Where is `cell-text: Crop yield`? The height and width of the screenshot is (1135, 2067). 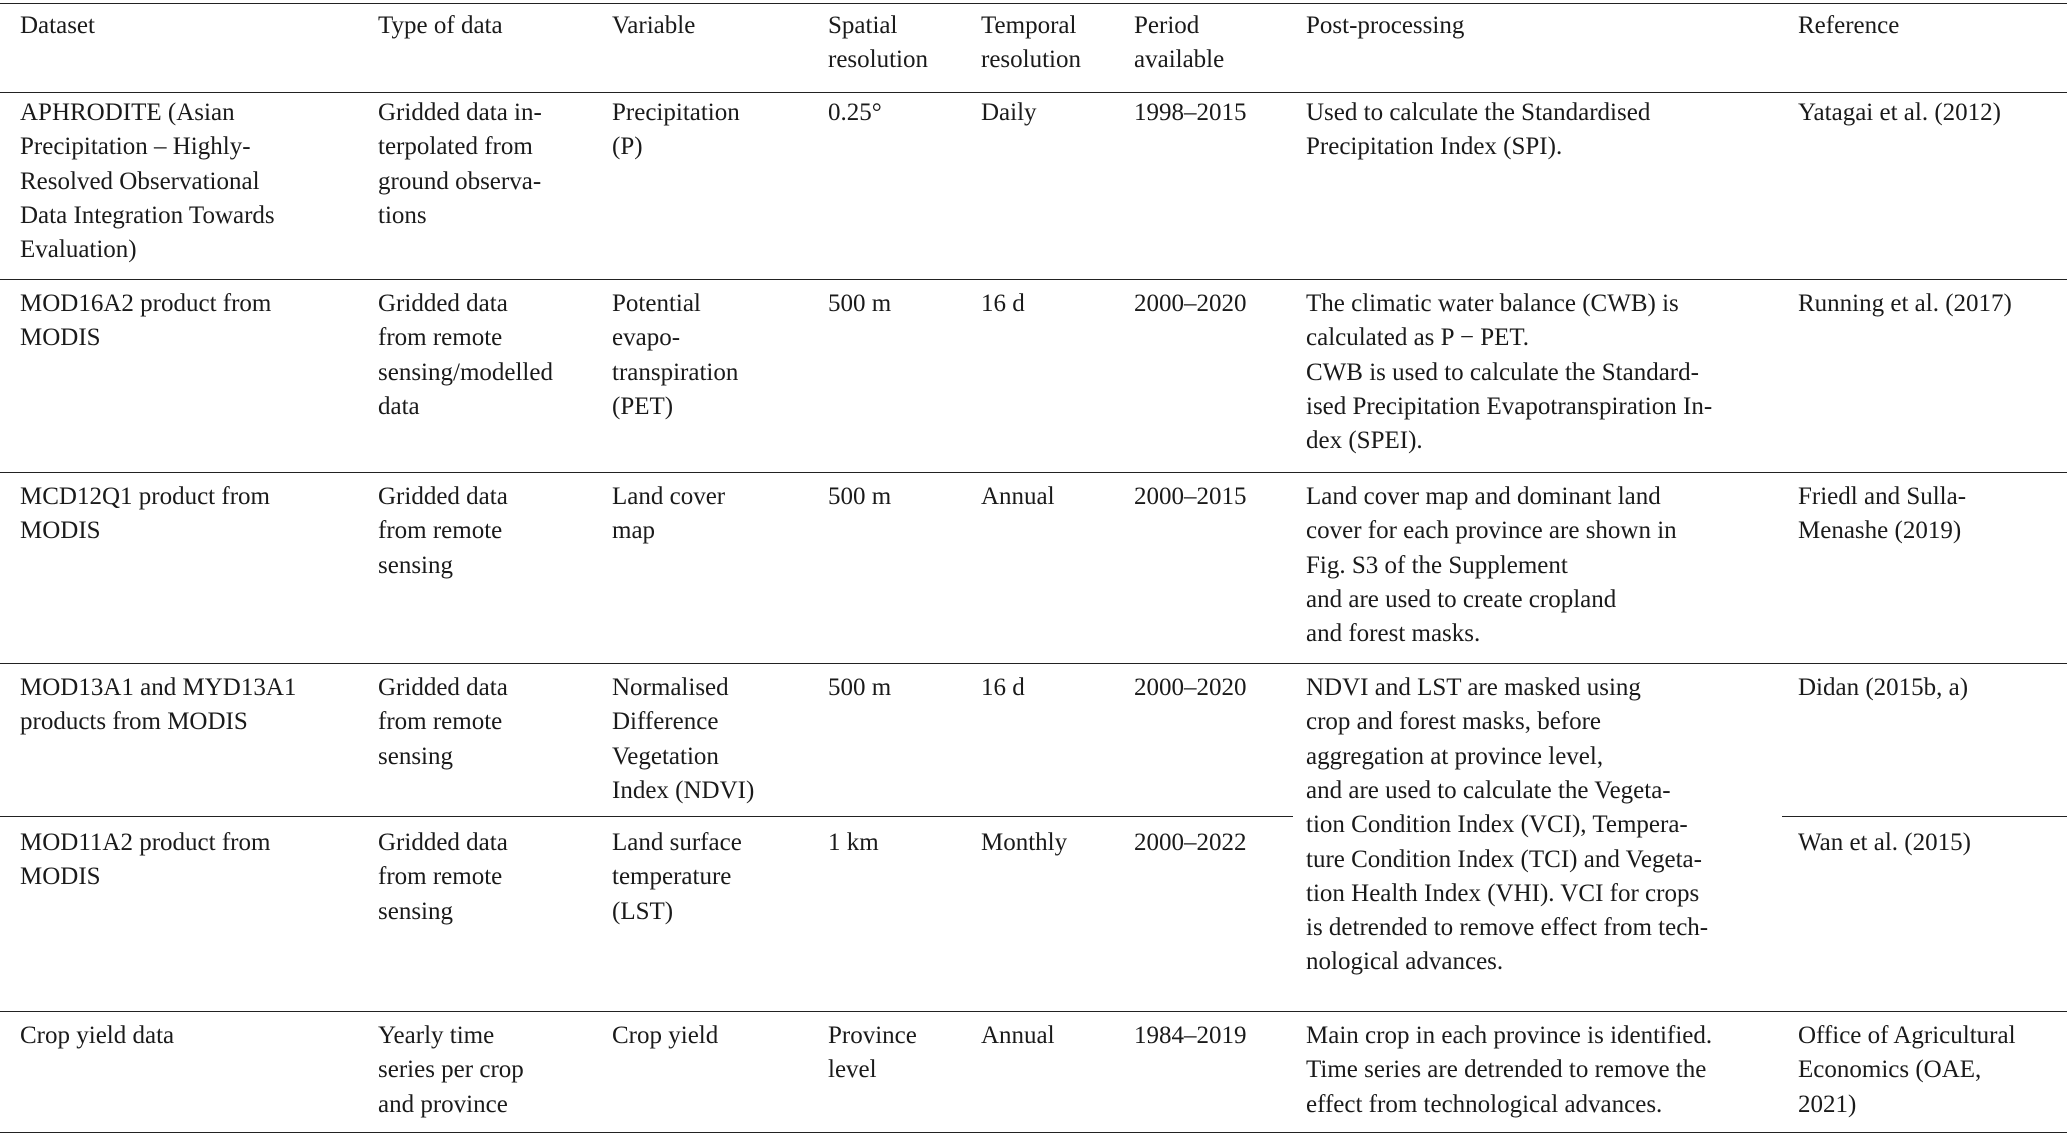 cell-text: Crop yield is located at coordinates (665, 1035).